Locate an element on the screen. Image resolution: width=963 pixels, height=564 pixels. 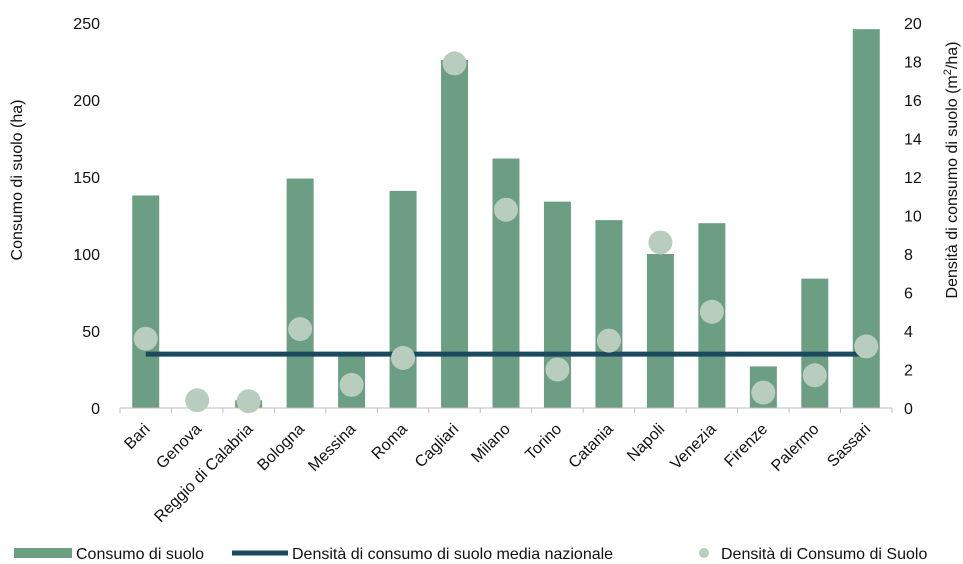
y-axis-title-left: Consumo di suolo (ha) is located at coordinates (17, 180).